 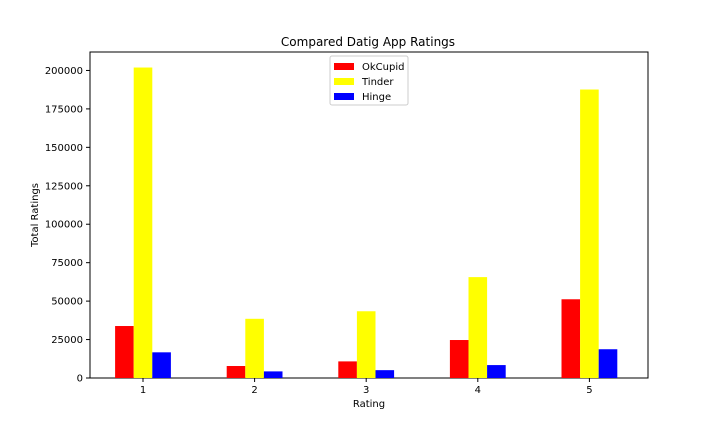 I want to click on x-tick-label: 5, so click(x=589, y=390).